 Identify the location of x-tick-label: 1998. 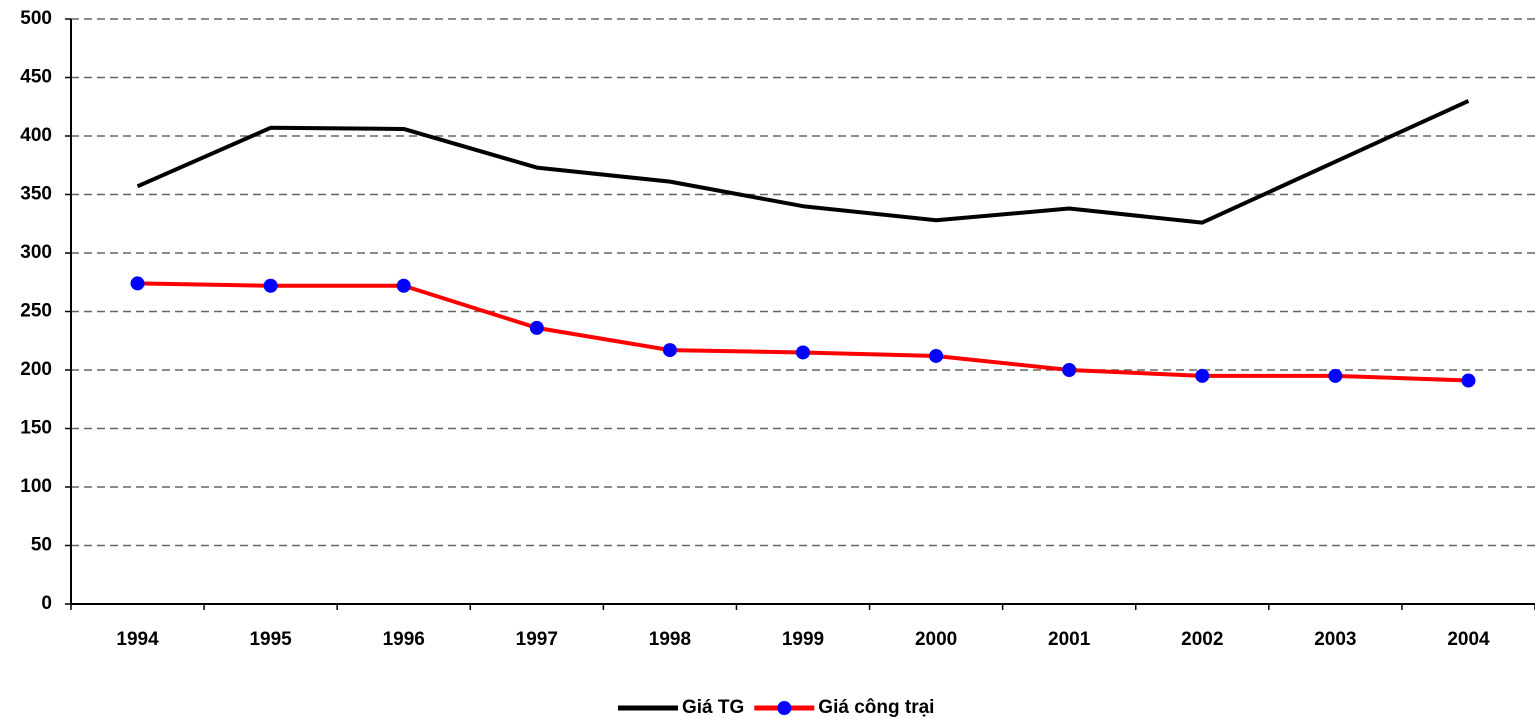
(670, 639).